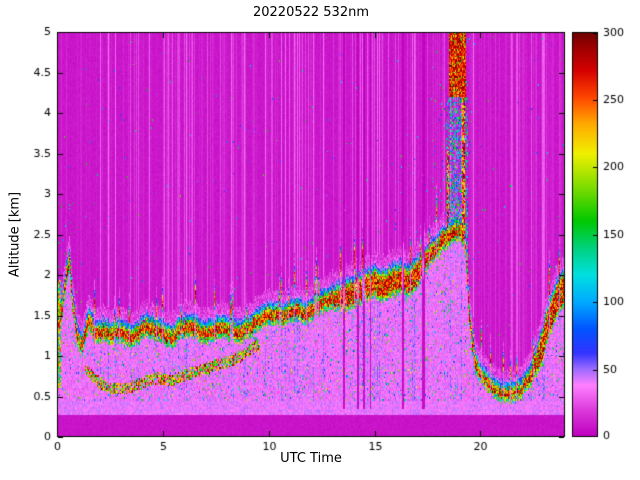 This screenshot has height=480, width=640. What do you see at coordinates (311, 458) in the screenshot?
I see `x-axis-label: UTC Time` at bounding box center [311, 458].